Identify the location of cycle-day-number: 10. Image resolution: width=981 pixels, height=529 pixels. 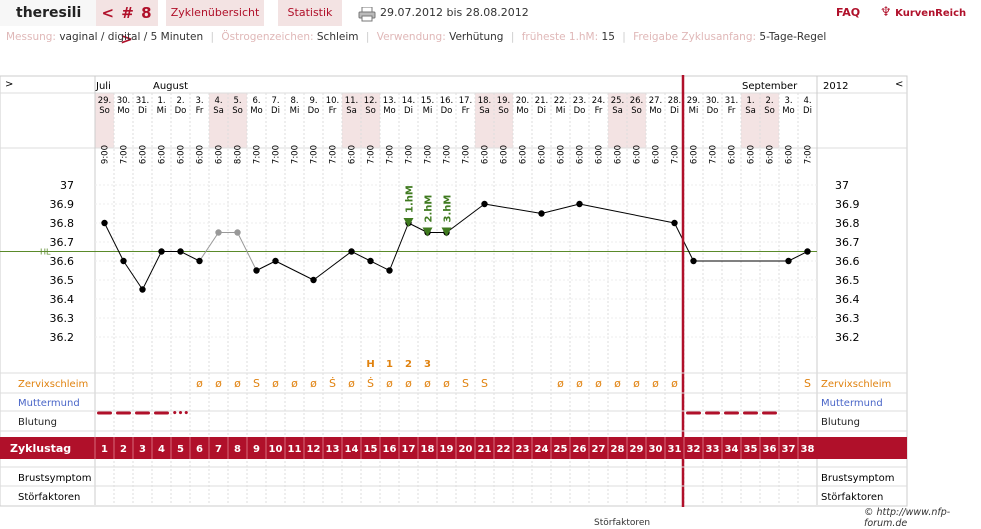
(276, 449).